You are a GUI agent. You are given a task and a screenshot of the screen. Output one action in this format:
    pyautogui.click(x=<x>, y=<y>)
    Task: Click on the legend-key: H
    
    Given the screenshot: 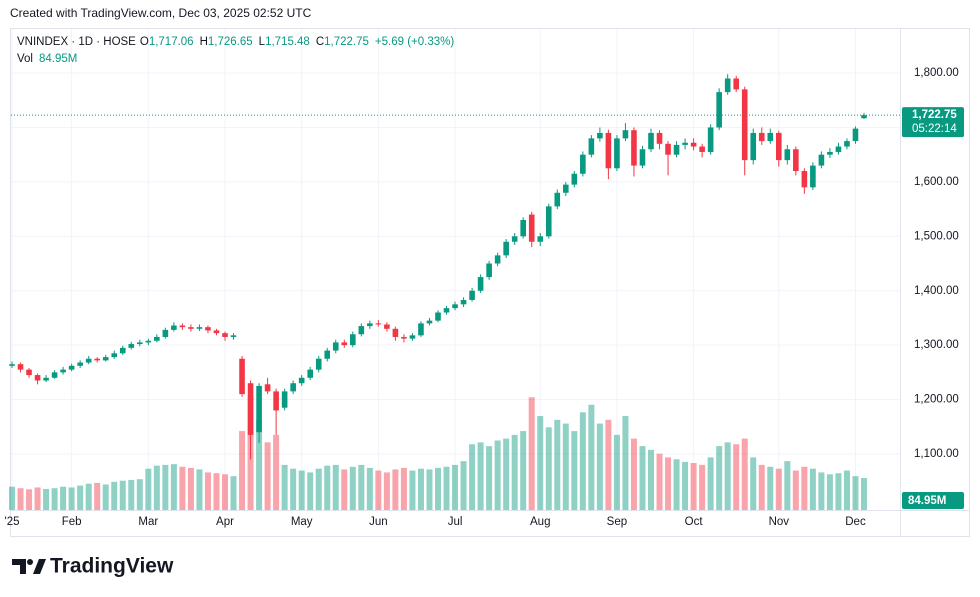 What is the action you would take?
    pyautogui.click(x=204, y=42)
    